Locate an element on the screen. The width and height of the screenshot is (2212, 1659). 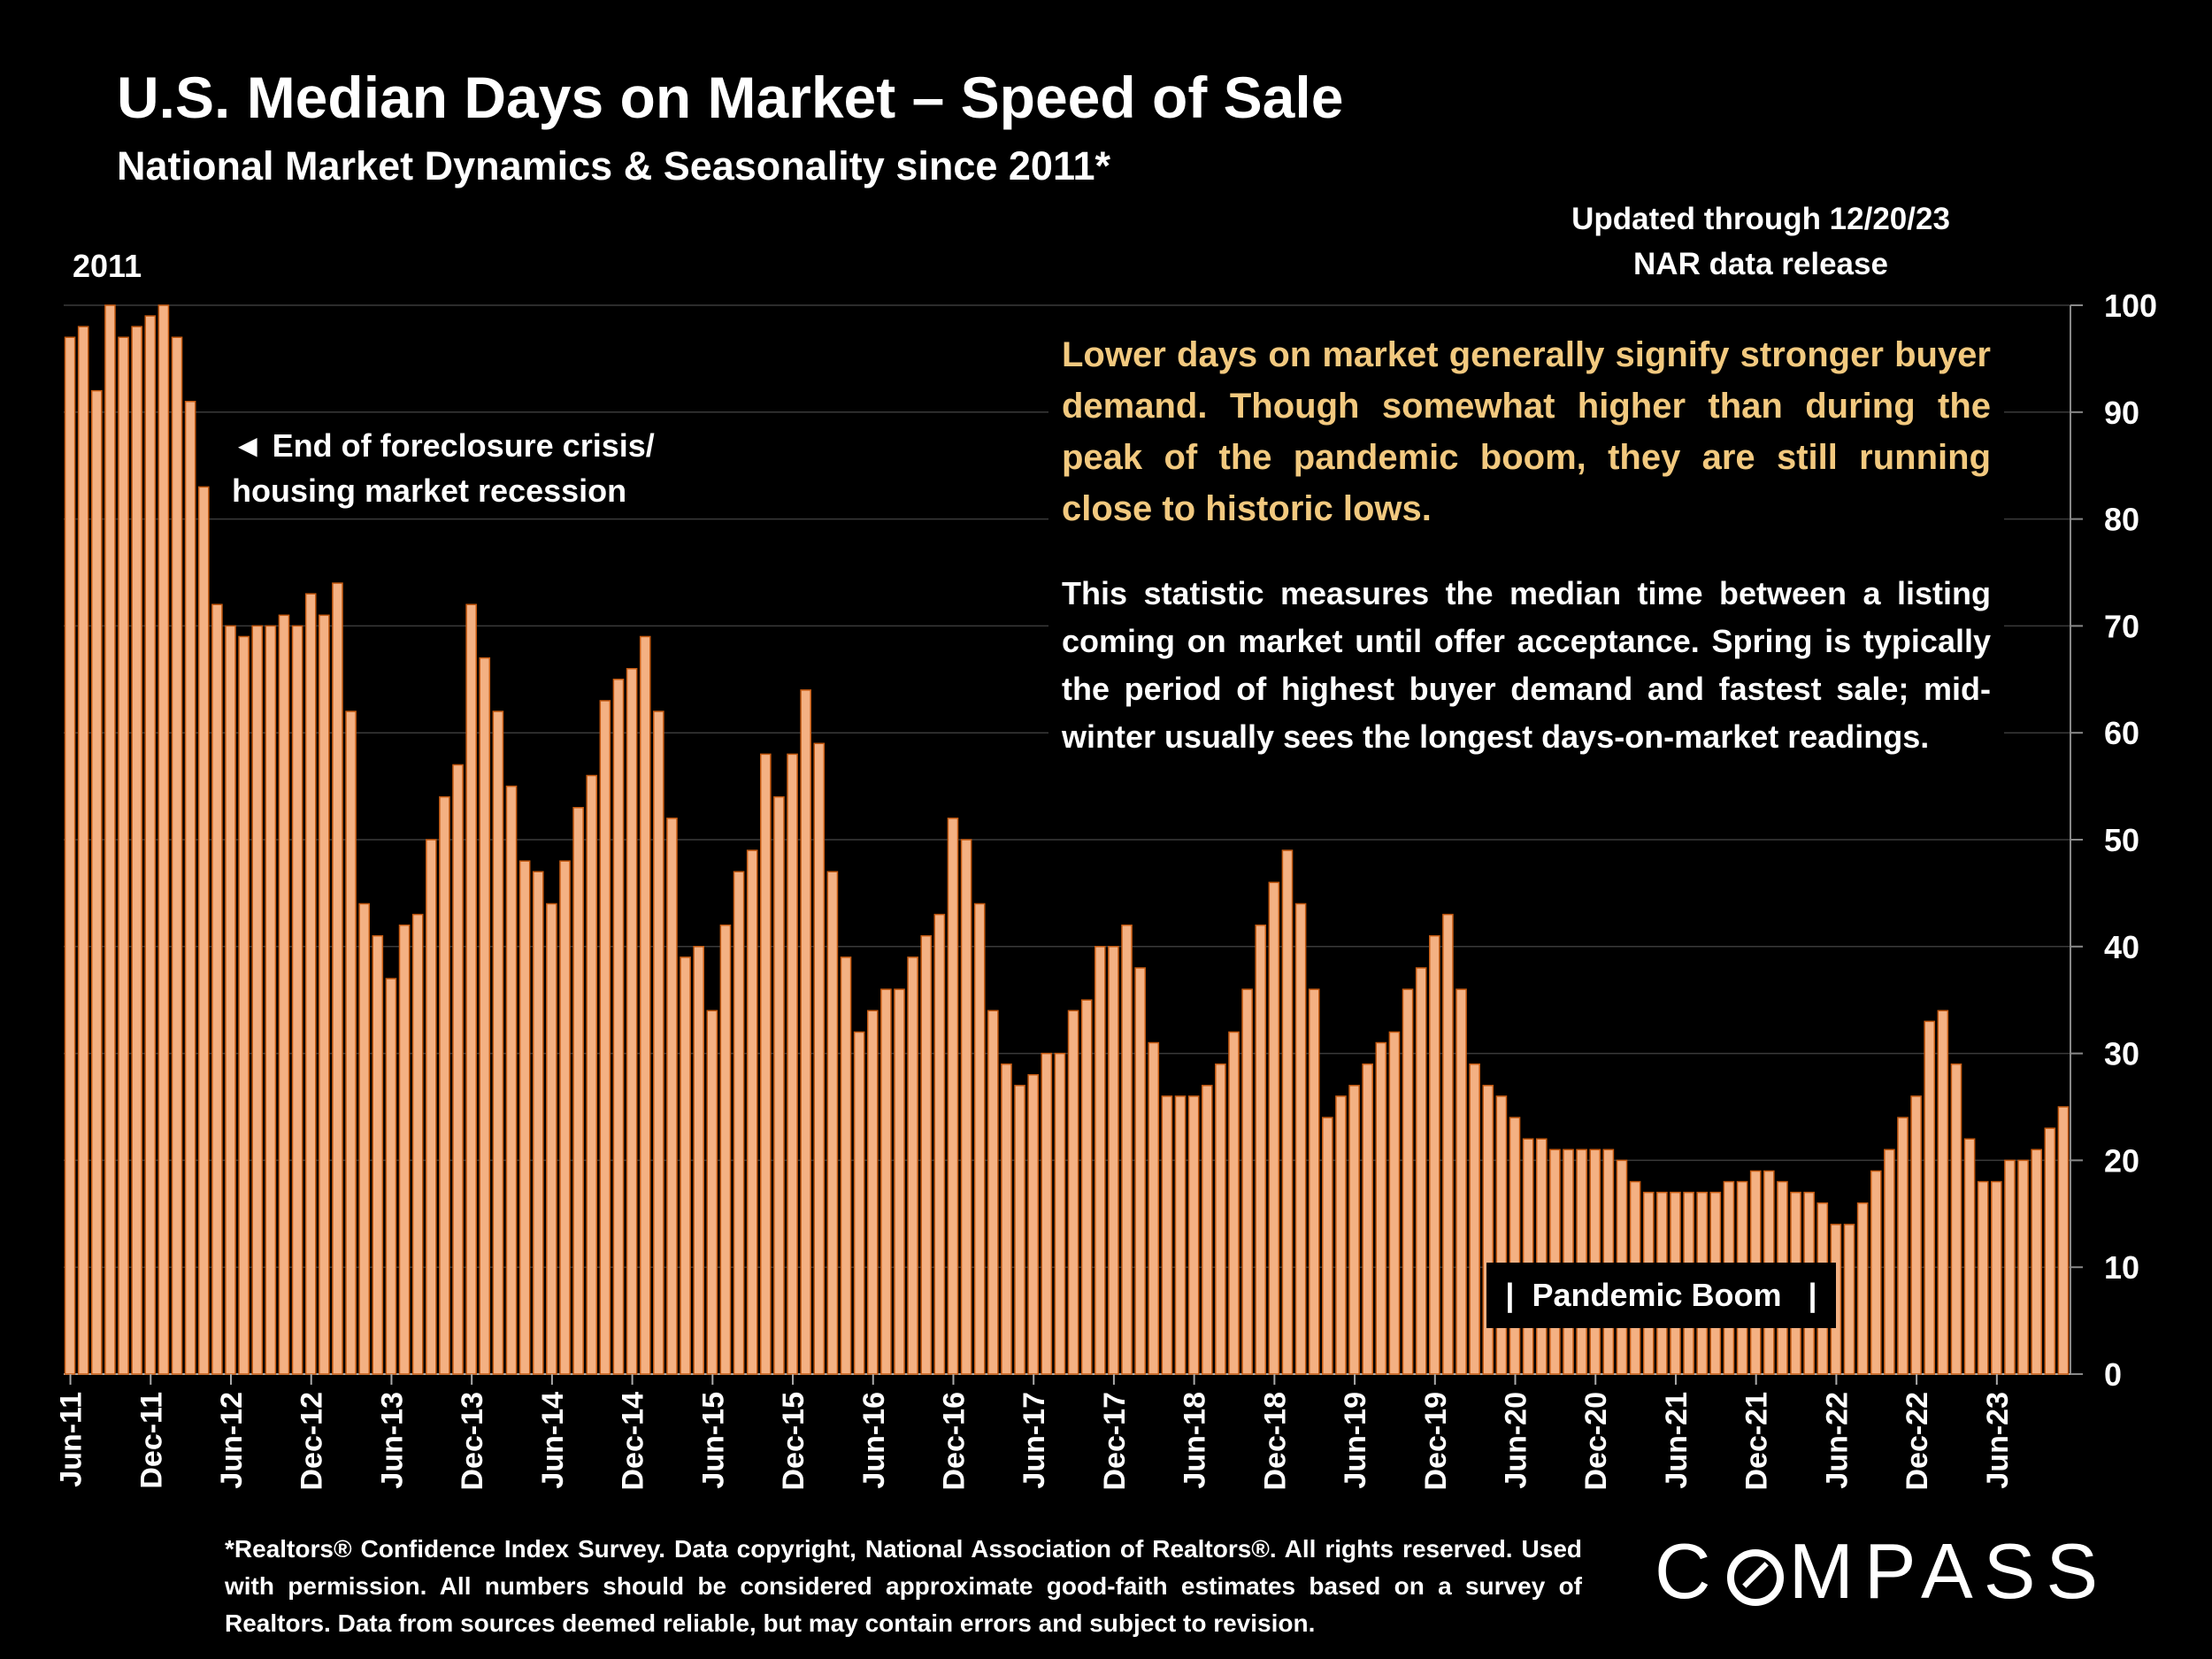
y-tick-label: 0 is located at coordinates (2113, 1375).